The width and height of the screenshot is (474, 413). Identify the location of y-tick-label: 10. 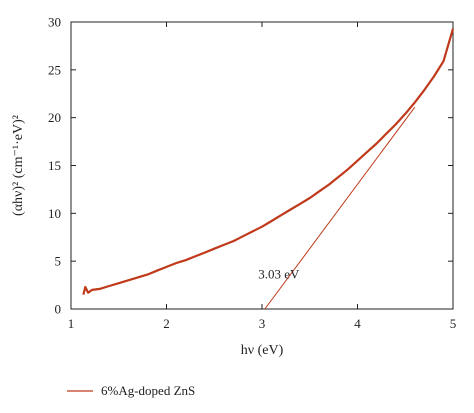
(54, 213).